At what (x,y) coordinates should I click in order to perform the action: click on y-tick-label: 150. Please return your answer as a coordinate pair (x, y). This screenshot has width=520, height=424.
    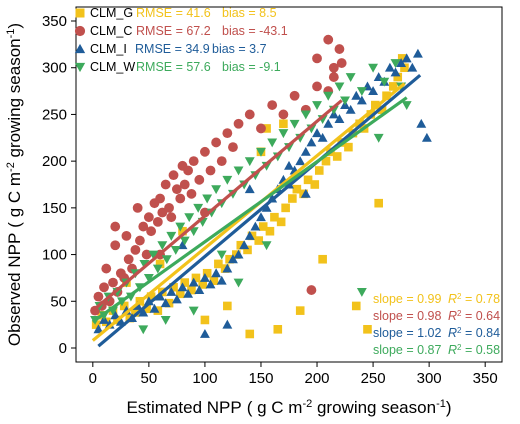
    Looking at the image, I should click on (54, 208).